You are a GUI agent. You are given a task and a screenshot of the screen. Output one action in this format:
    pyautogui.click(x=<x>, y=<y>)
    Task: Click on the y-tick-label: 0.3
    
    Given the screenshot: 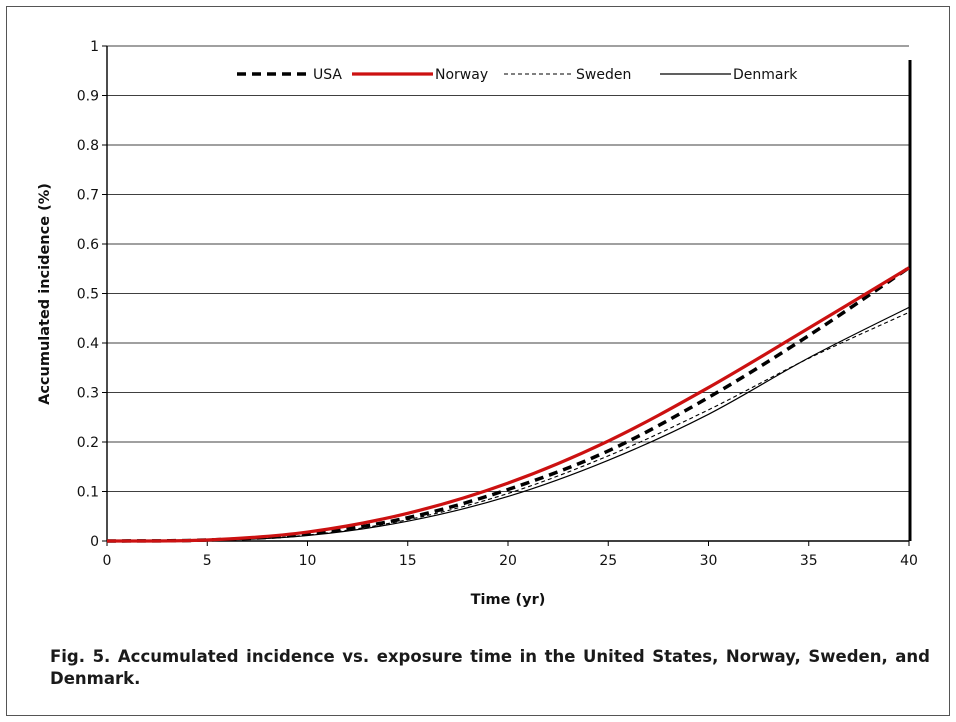 What is the action you would take?
    pyautogui.click(x=88, y=394)
    